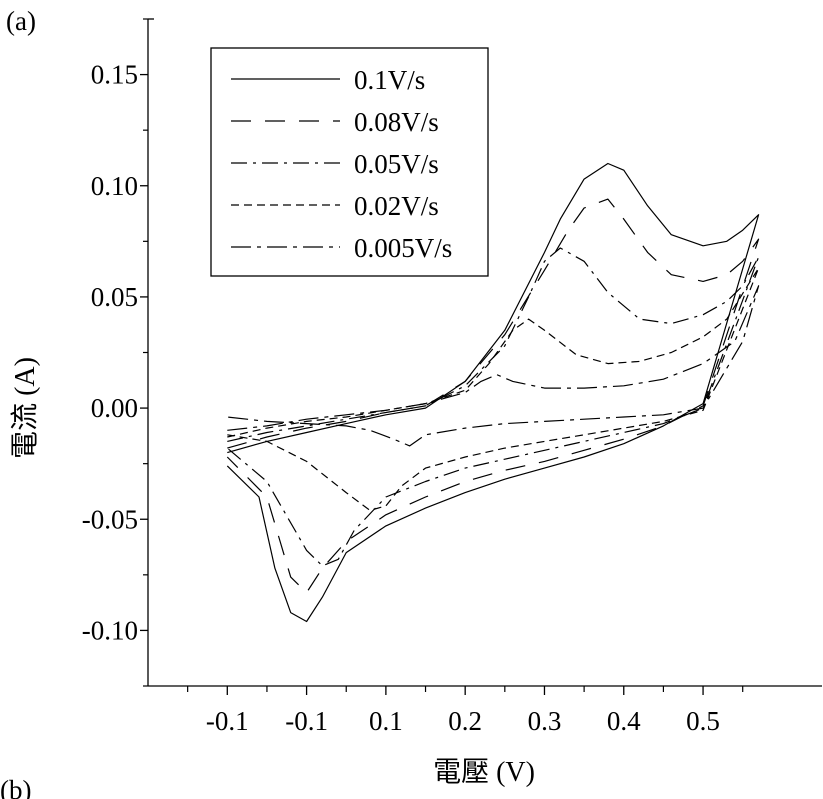  Describe the element at coordinates (396, 164) in the screenshot. I see `legend-label: 0.05V/s` at that location.